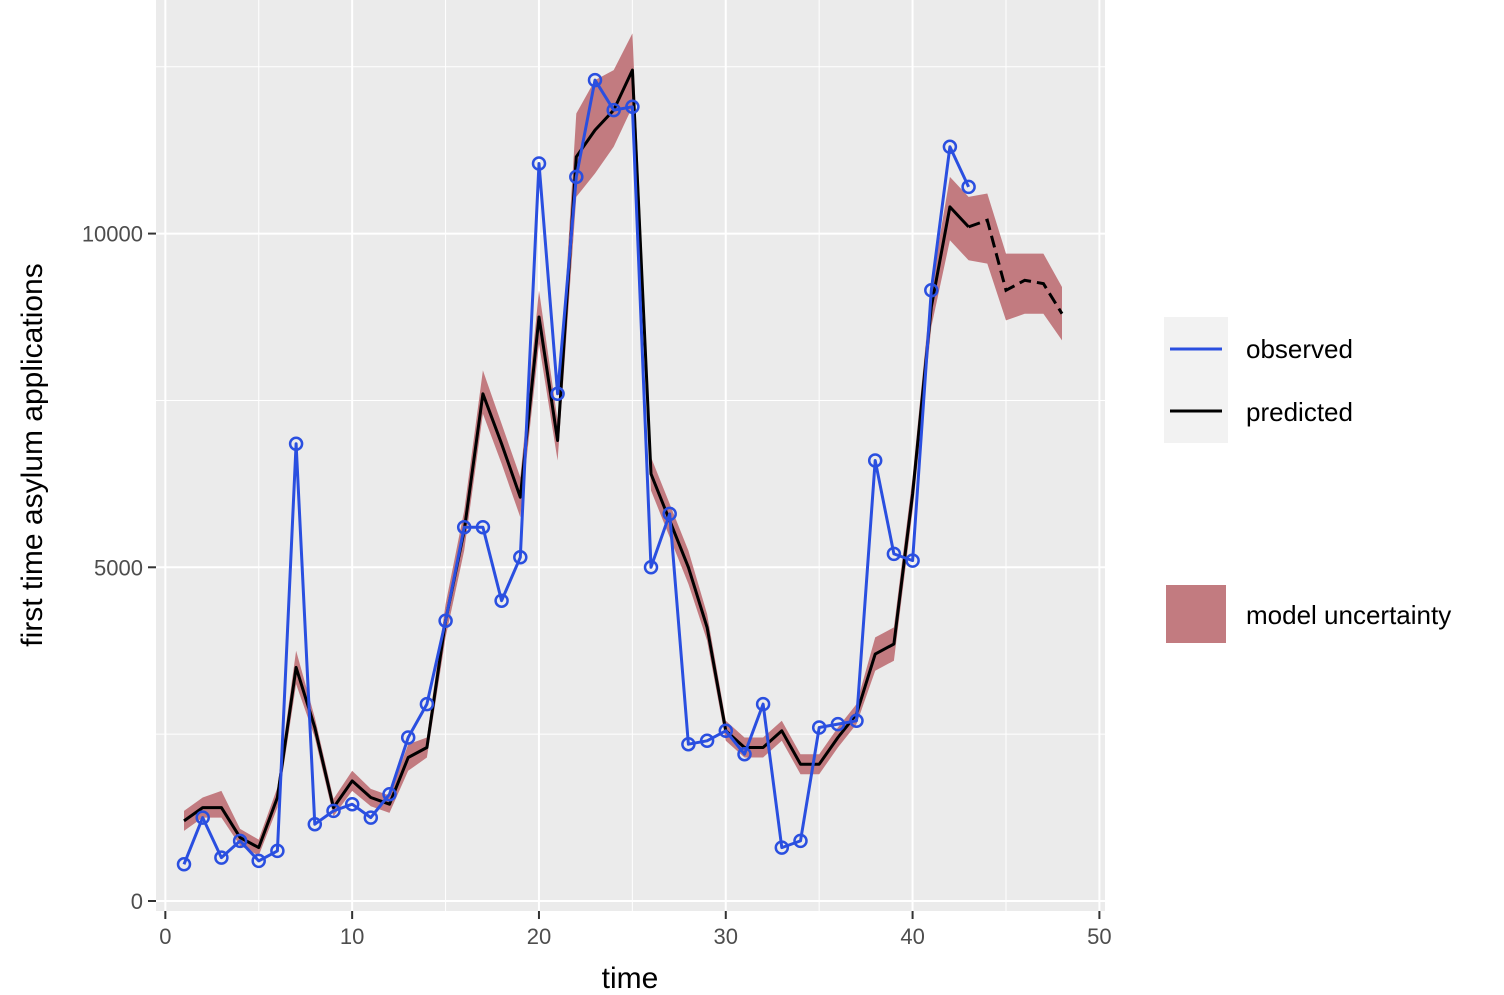  Describe the element at coordinates (137, 901) in the screenshot. I see `y-tick-label: 0` at that location.